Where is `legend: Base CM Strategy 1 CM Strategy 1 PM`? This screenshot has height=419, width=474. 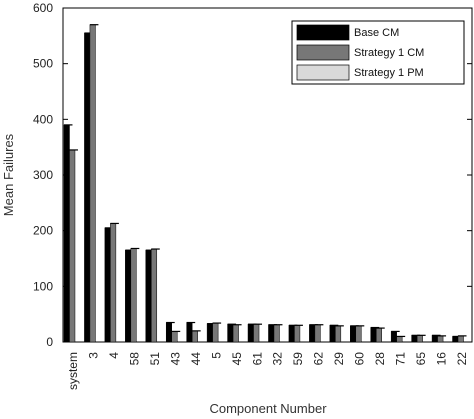 legend: Base CM Strategy 1 CM Strategy 1 PM is located at coordinates (378, 52).